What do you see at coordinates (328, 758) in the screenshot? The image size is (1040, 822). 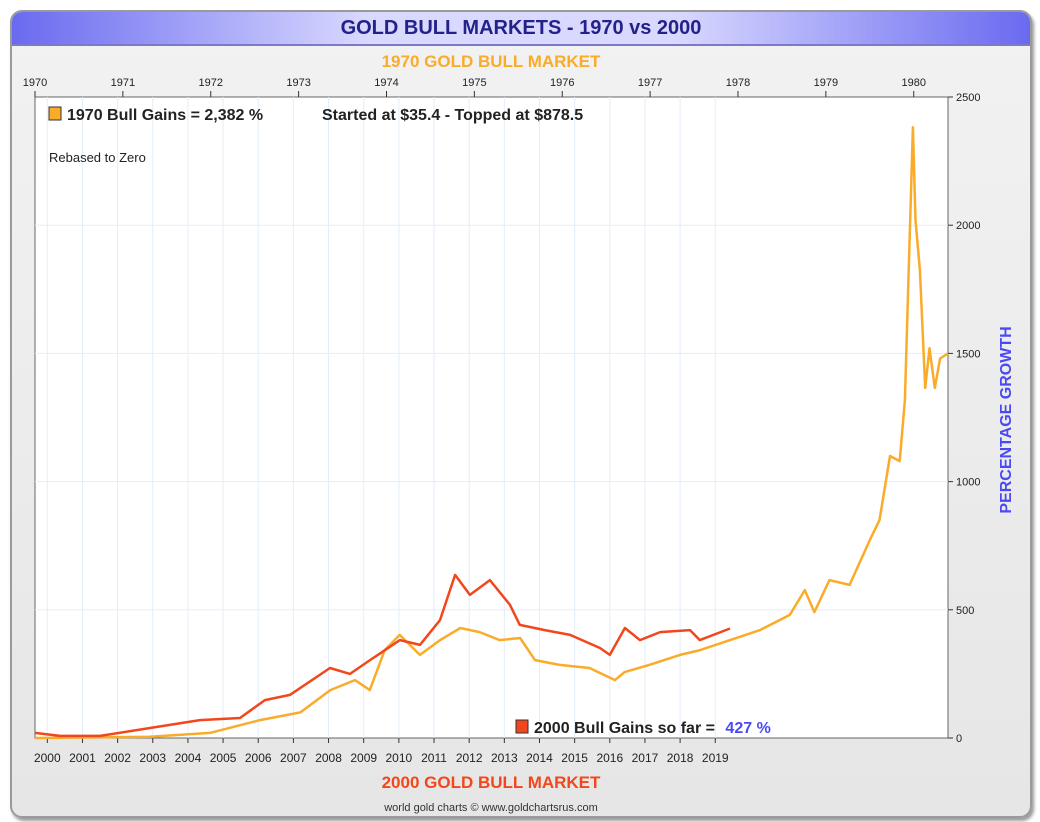 I see `bottom-x-tick-label: 2008` at bounding box center [328, 758].